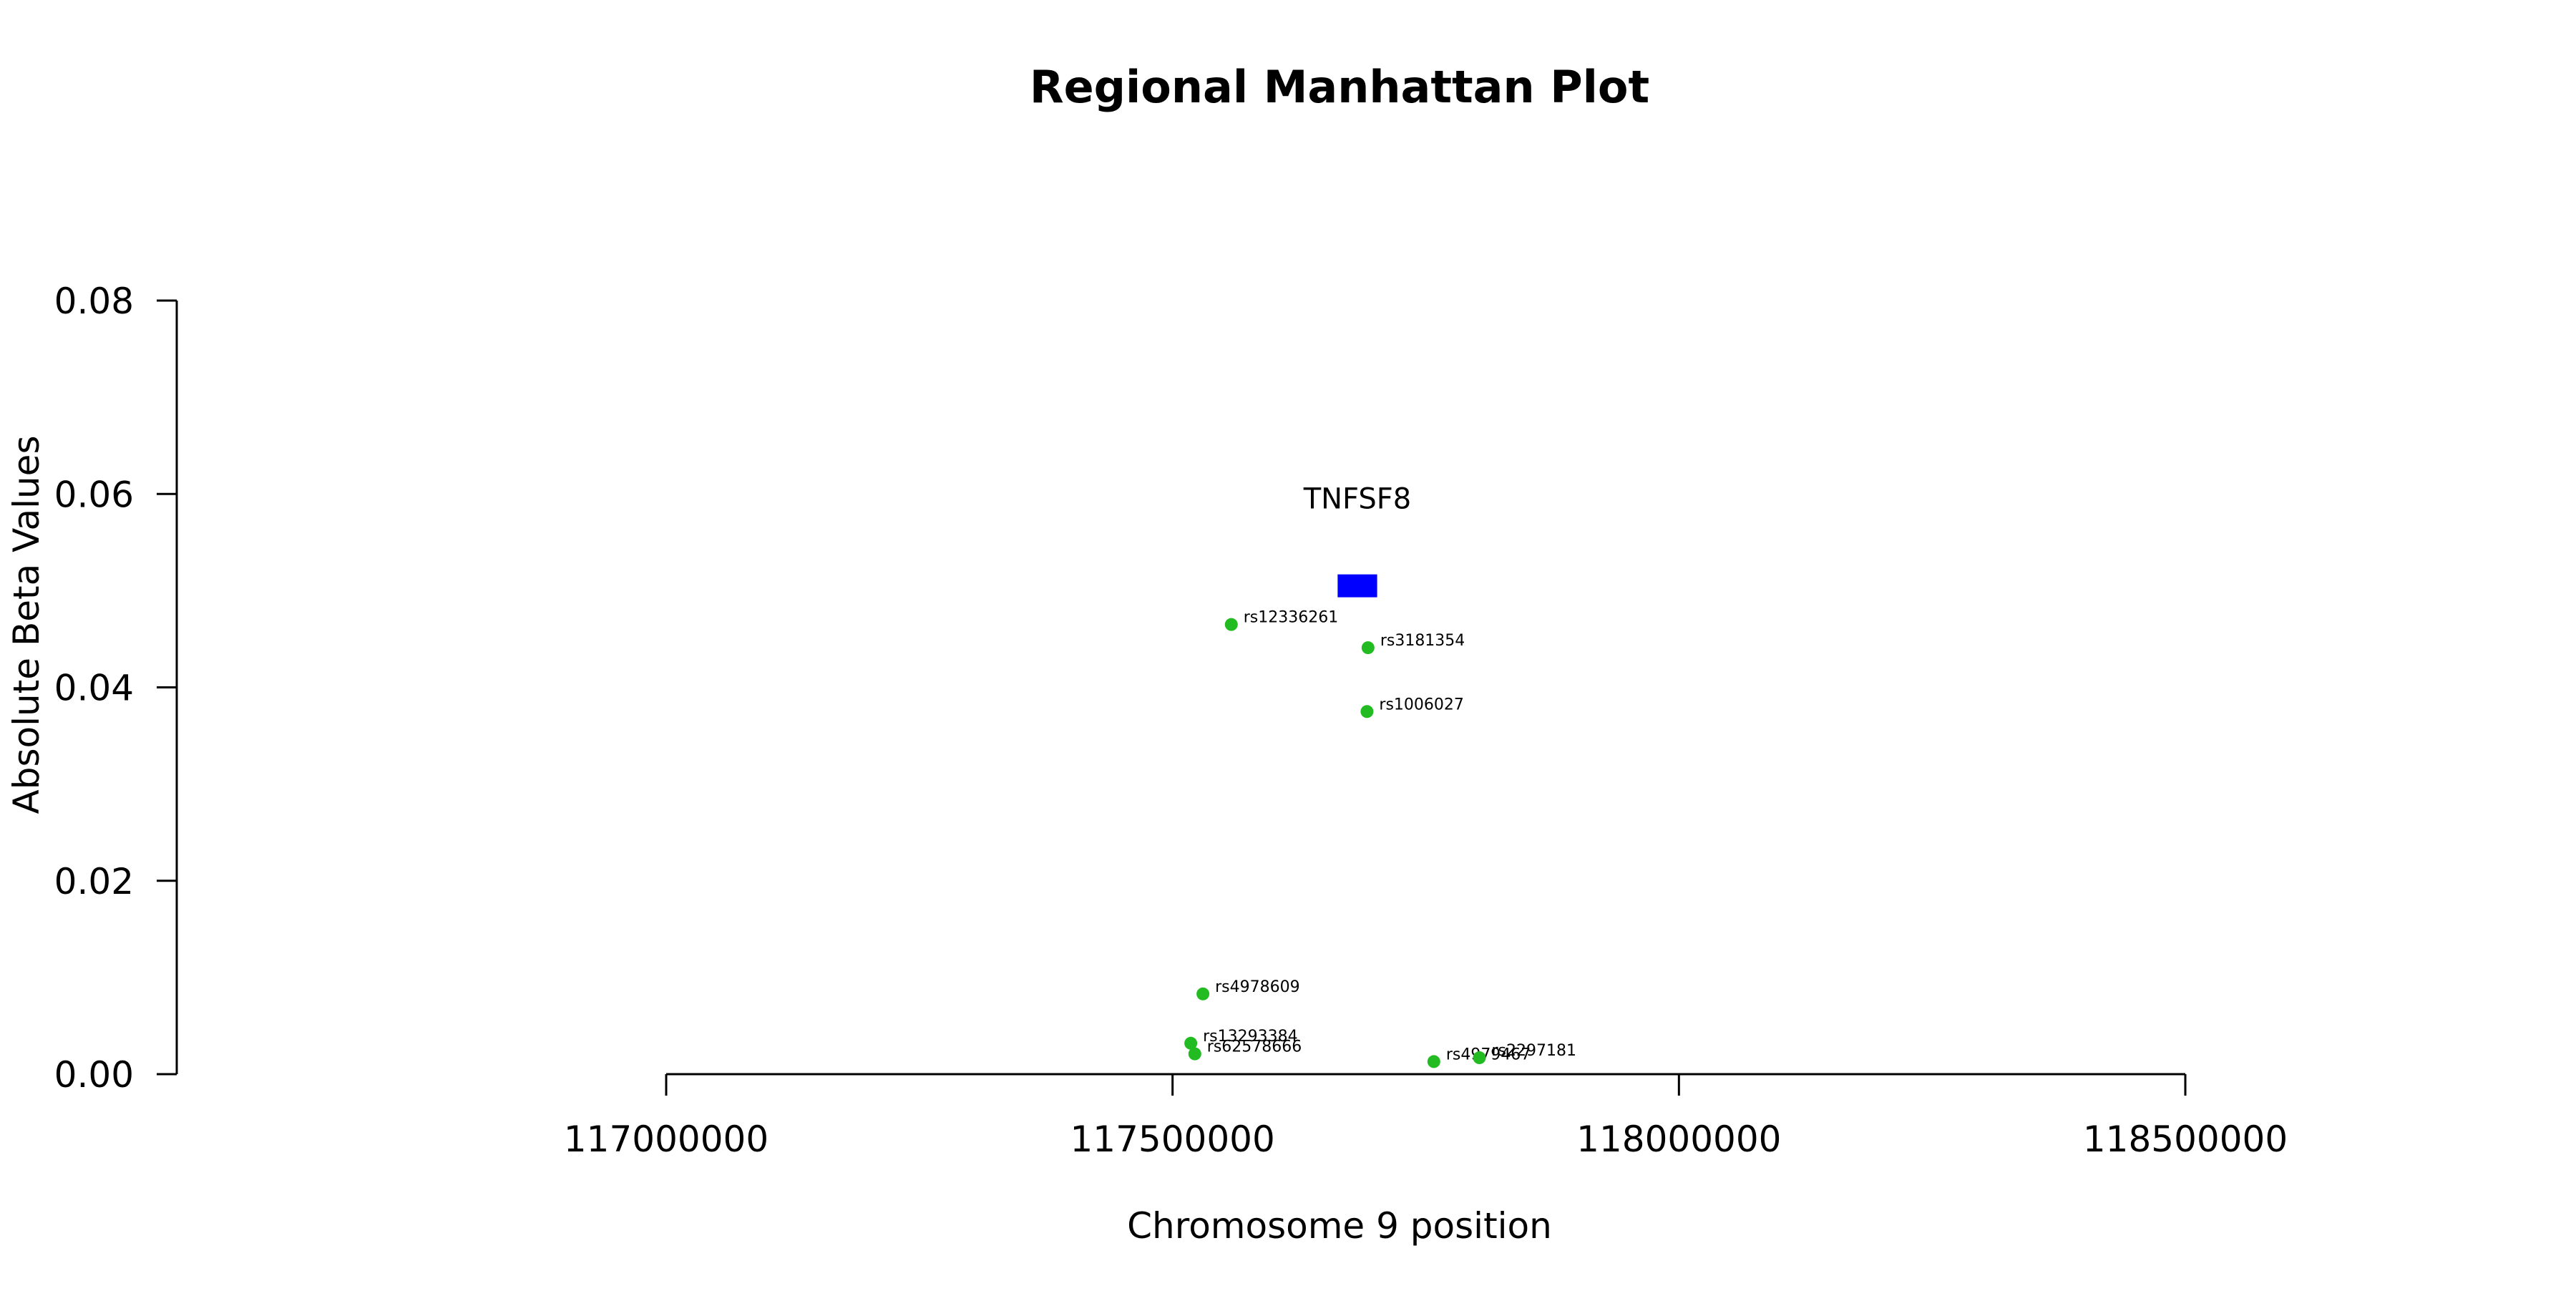 This screenshot has height=1291, width=2576. Describe the element at coordinates (1339, 1226) in the screenshot. I see `x-axis-label: Chromosome 9 position` at that location.